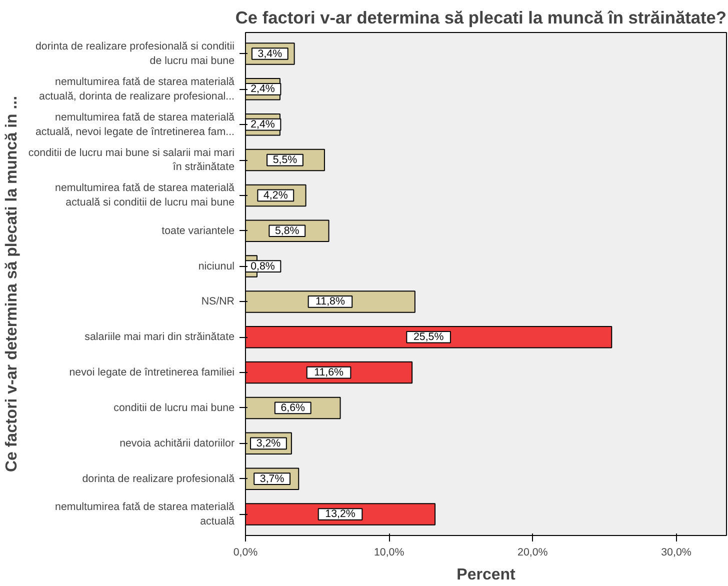 The image size is (728, 586). I want to click on data-label: 6,6%, so click(293, 408).